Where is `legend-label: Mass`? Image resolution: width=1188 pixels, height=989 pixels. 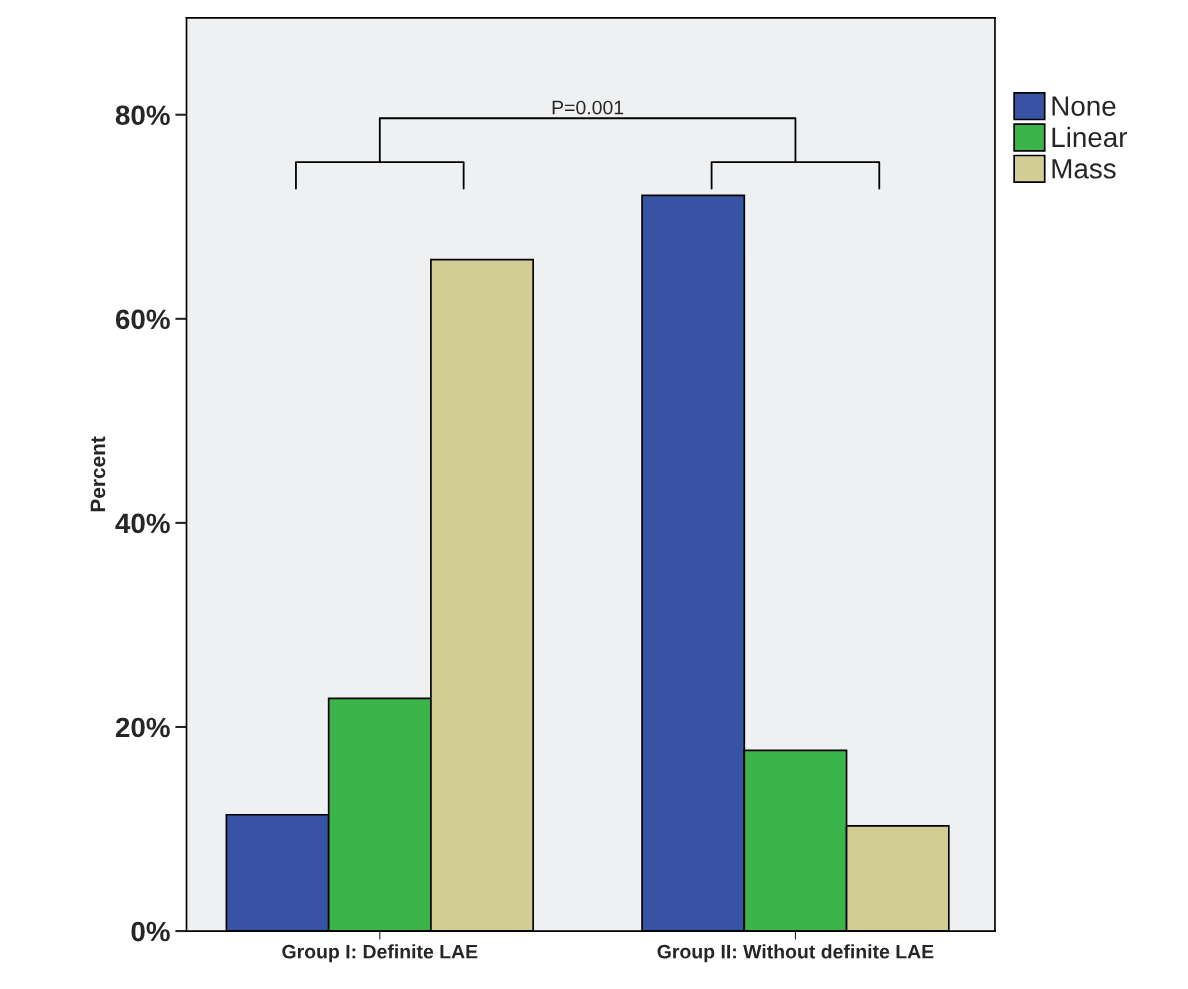 legend-label: Mass is located at coordinates (1084, 169).